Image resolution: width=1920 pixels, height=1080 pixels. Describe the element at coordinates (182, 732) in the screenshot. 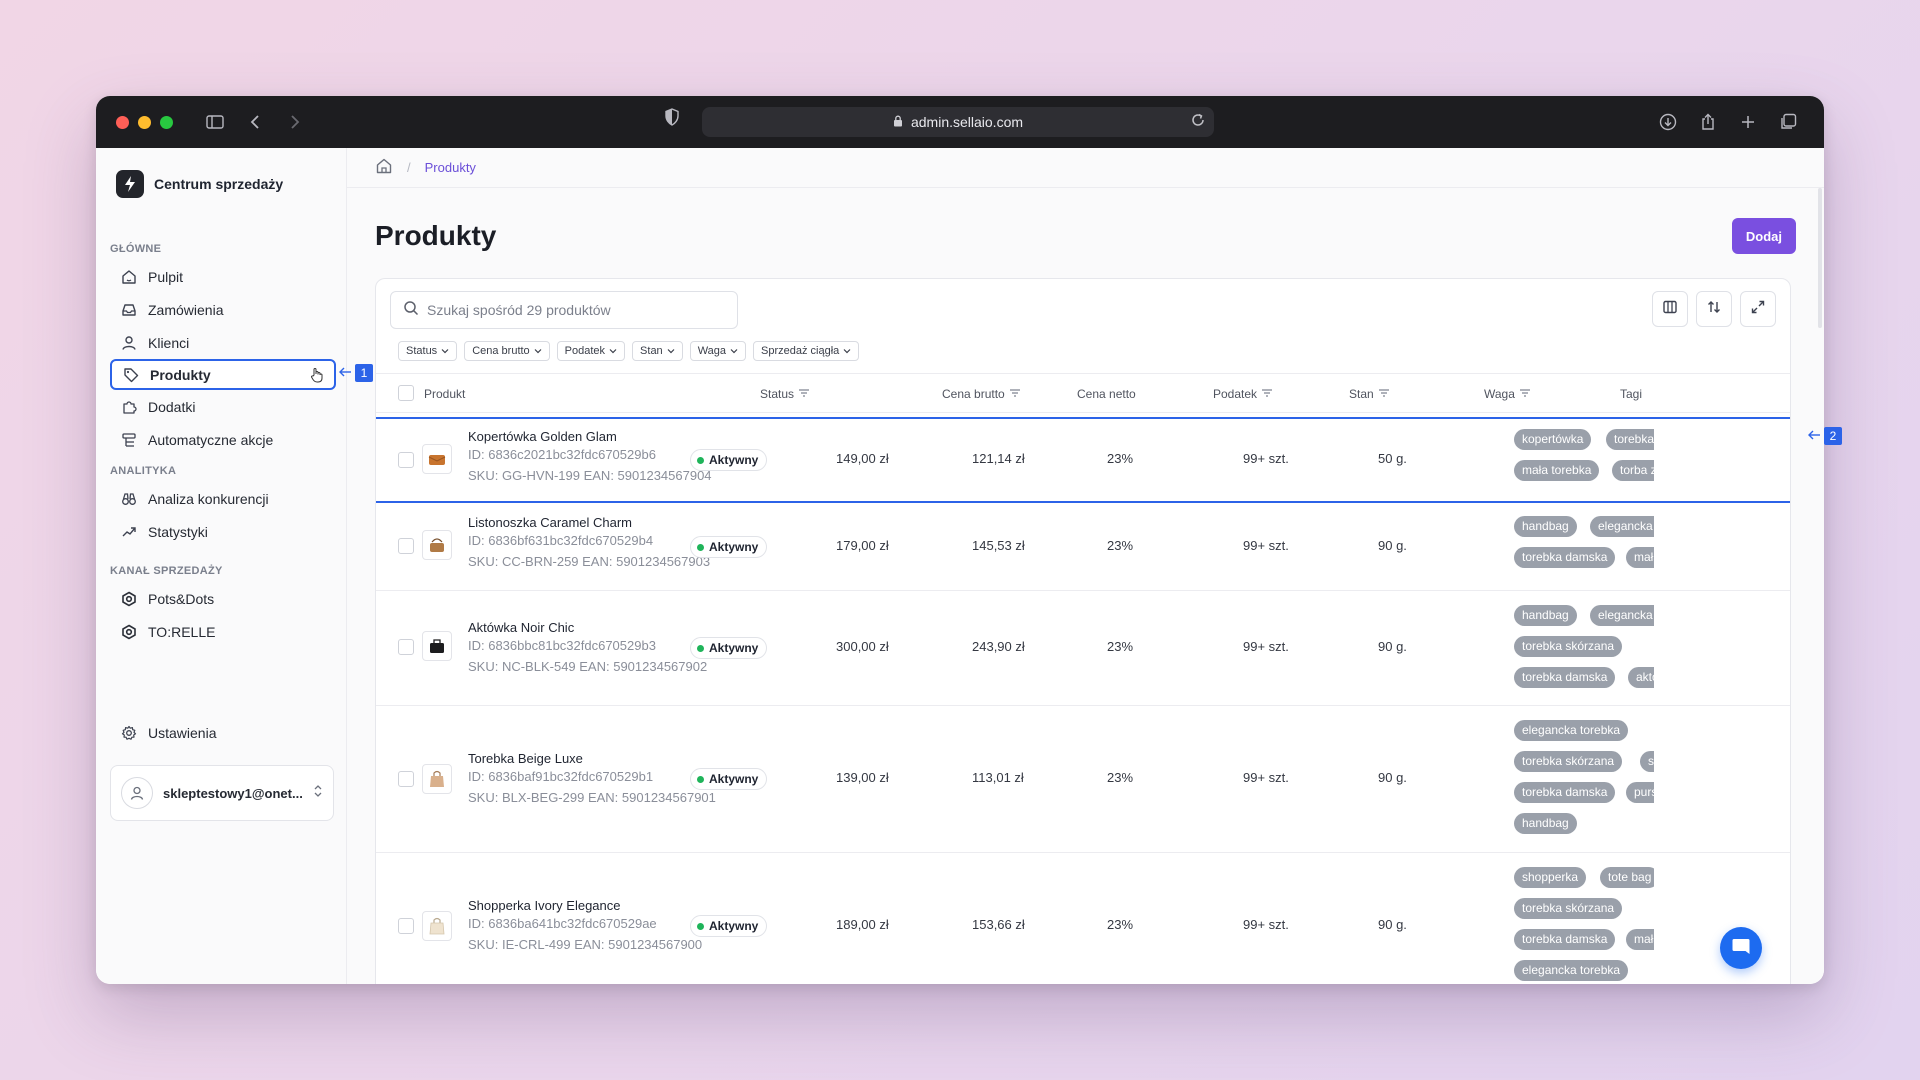

I see `sidebar-item-label: Ustawienia` at that location.